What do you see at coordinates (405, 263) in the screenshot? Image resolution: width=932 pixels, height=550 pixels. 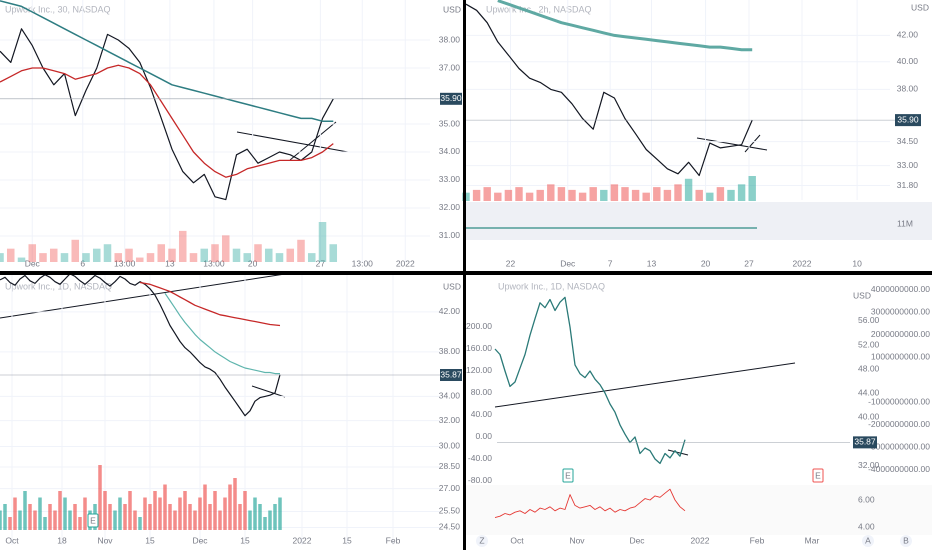 I see `x-tick-label: 2022` at bounding box center [405, 263].